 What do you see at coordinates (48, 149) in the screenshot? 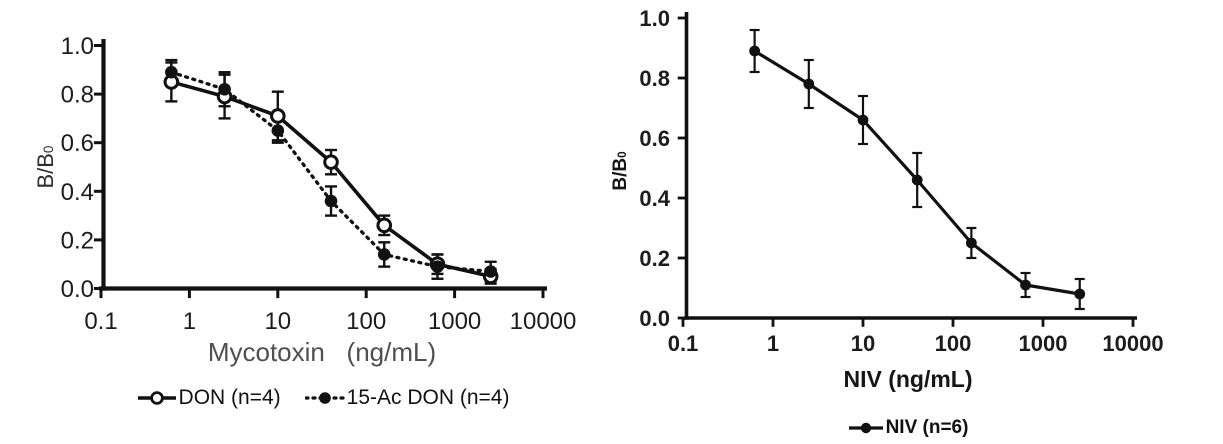
I see `left-y-axis-label-sub: 0` at bounding box center [48, 149].